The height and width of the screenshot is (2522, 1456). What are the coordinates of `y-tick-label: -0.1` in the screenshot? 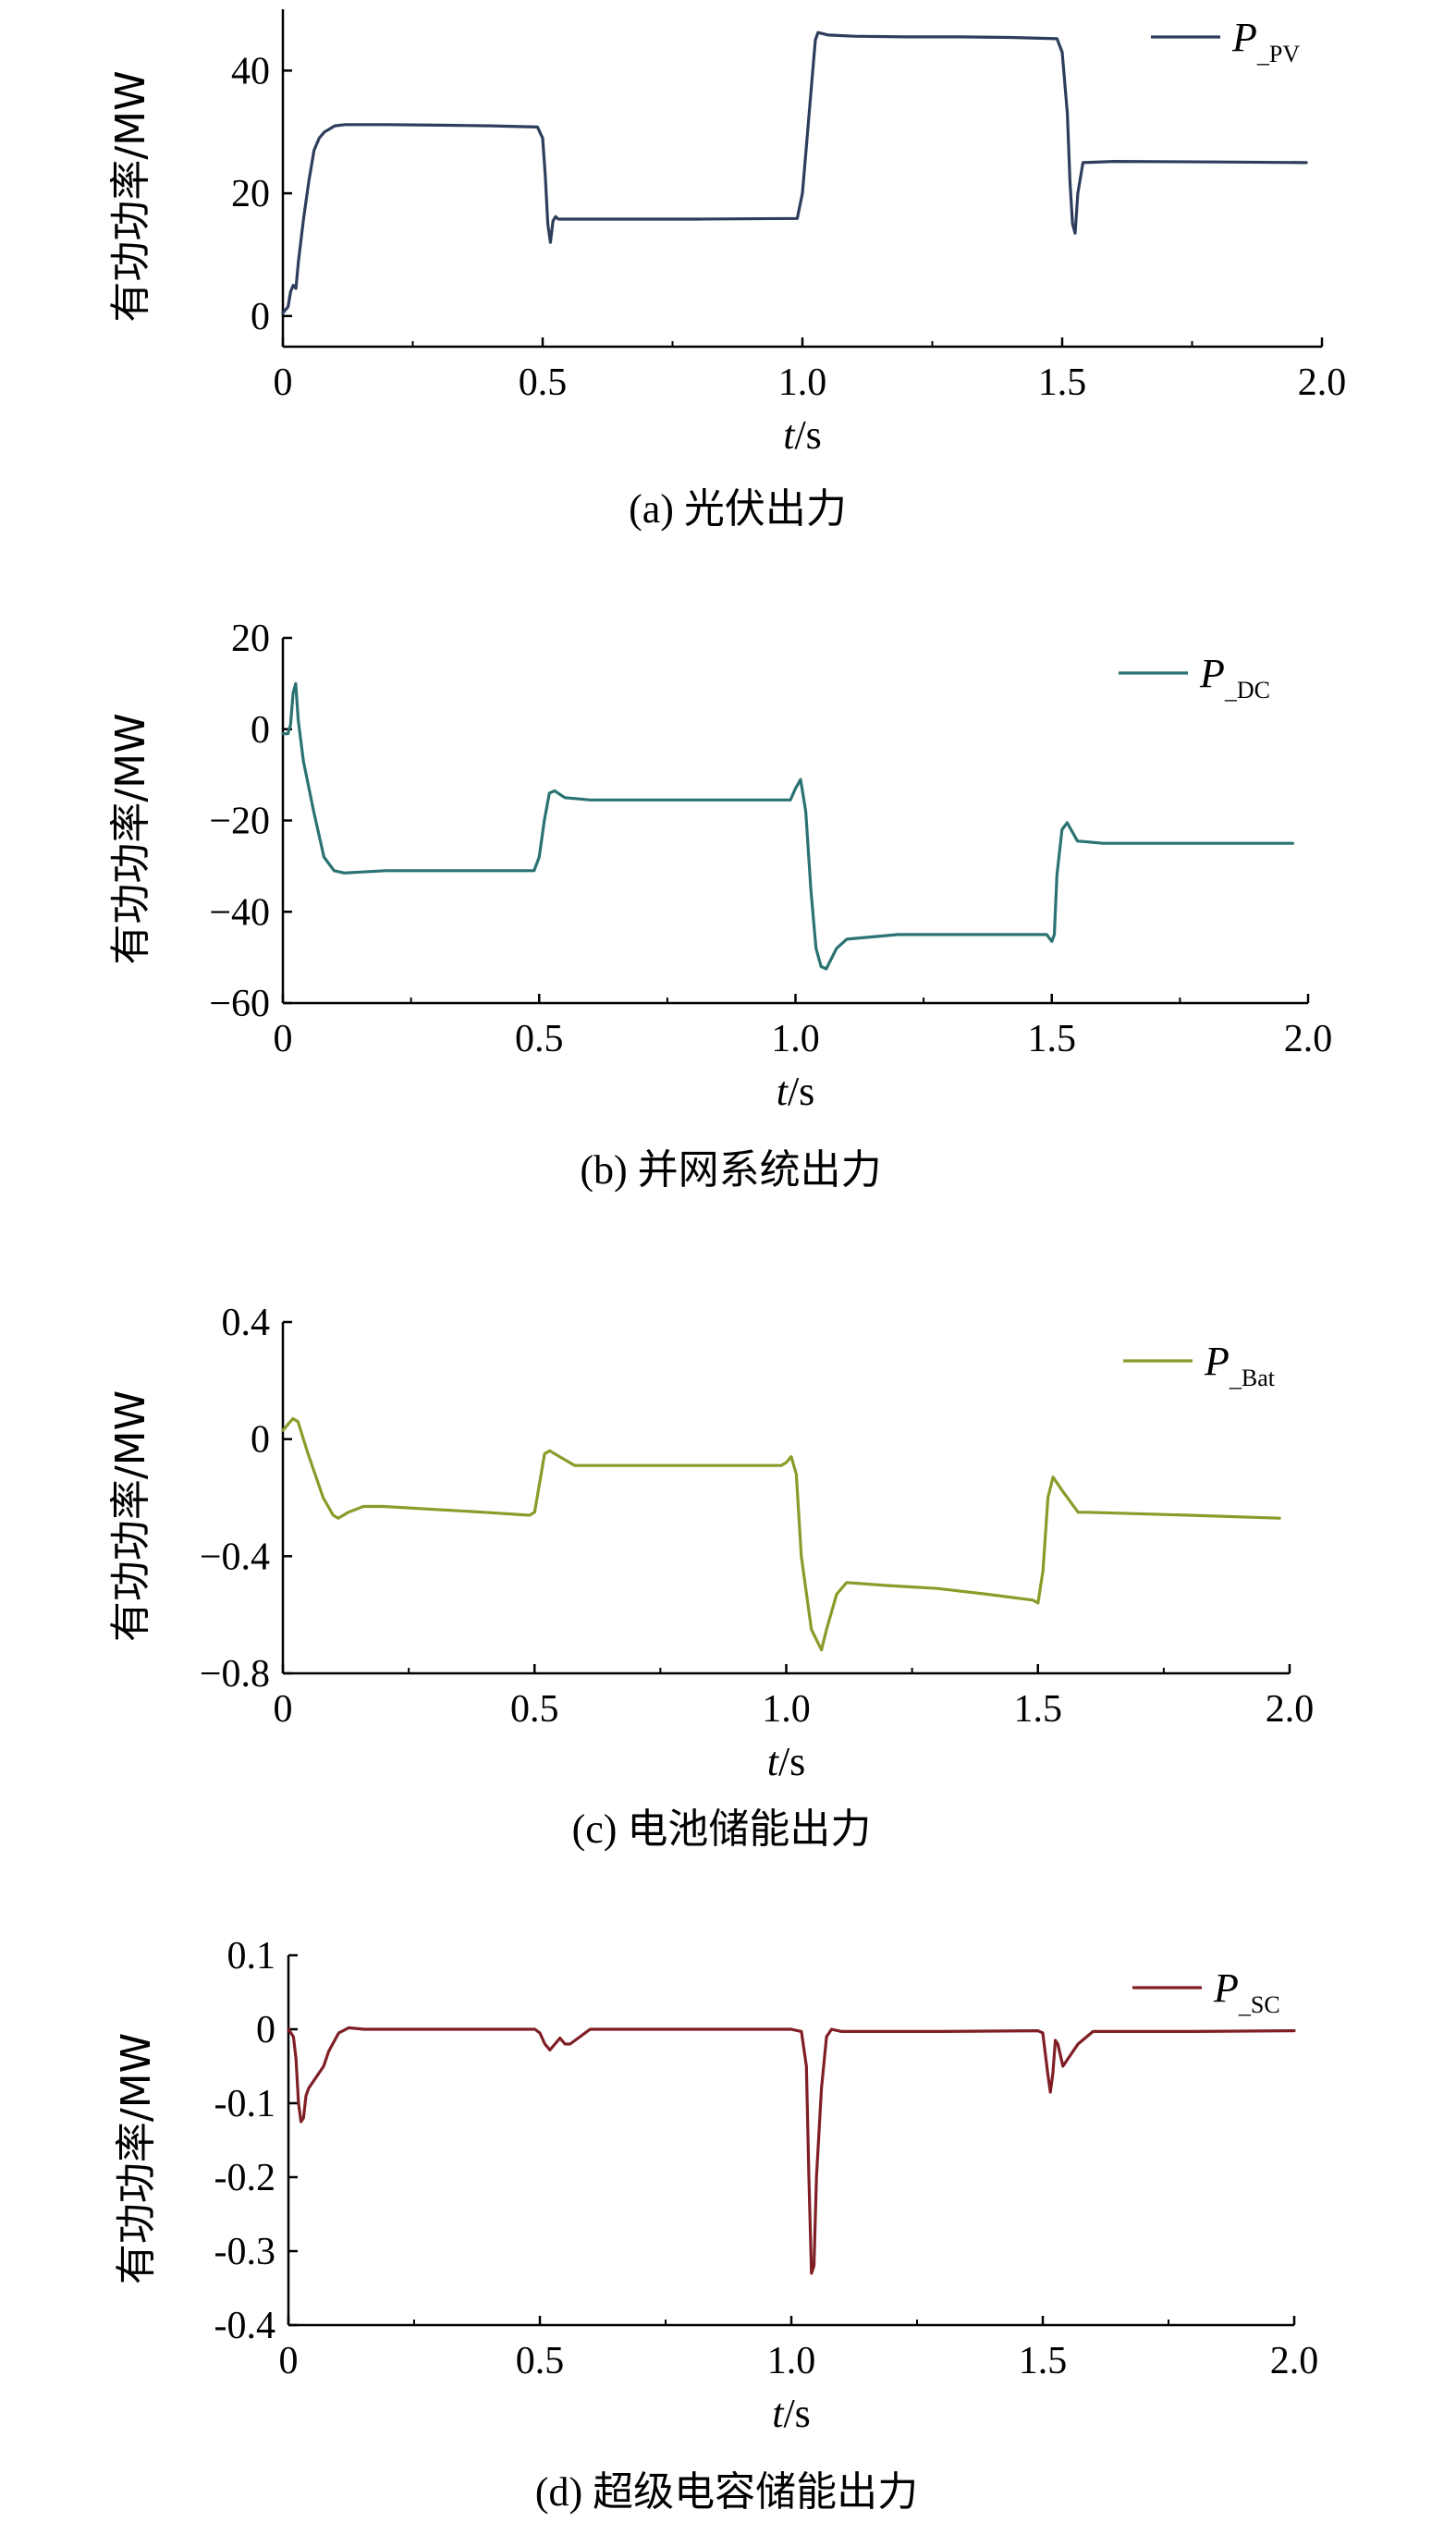 It's located at (245, 2104).